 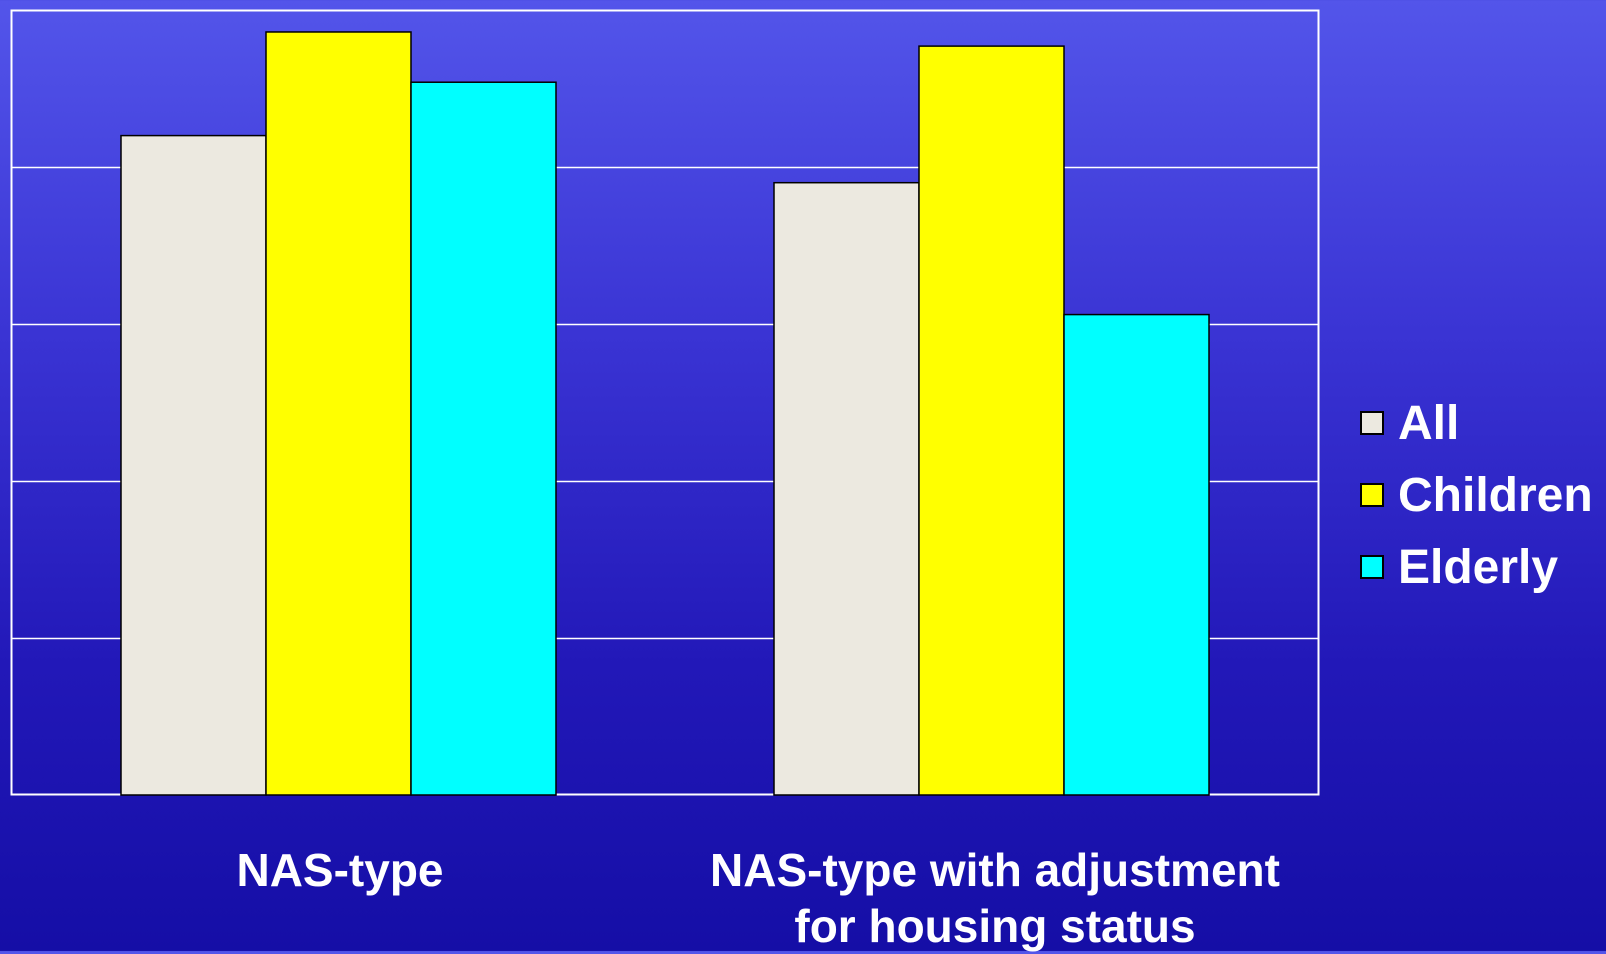 I want to click on legend-label-children: Children, so click(x=1495, y=495).